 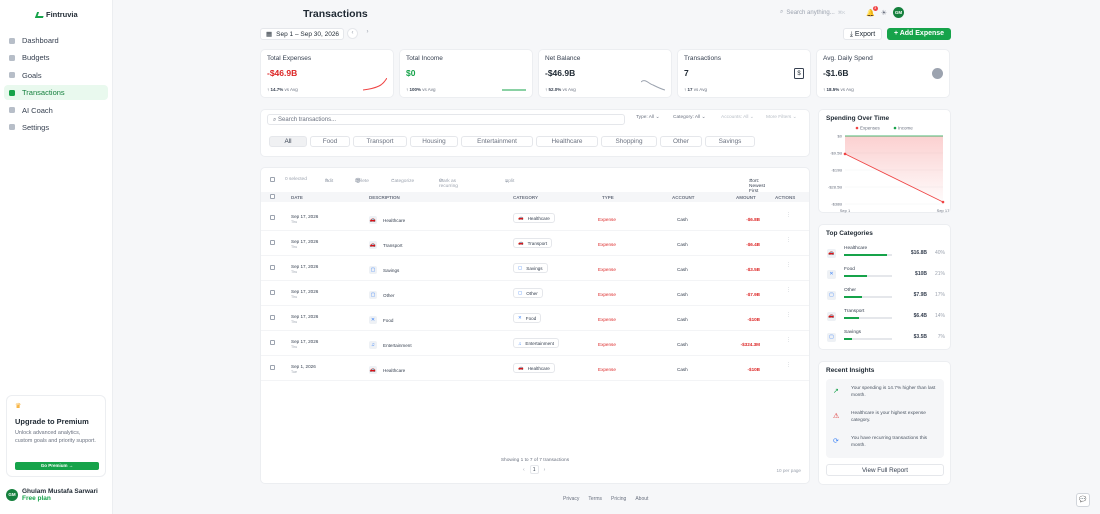 I want to click on select-all-checkbox, so click(x=272, y=179).